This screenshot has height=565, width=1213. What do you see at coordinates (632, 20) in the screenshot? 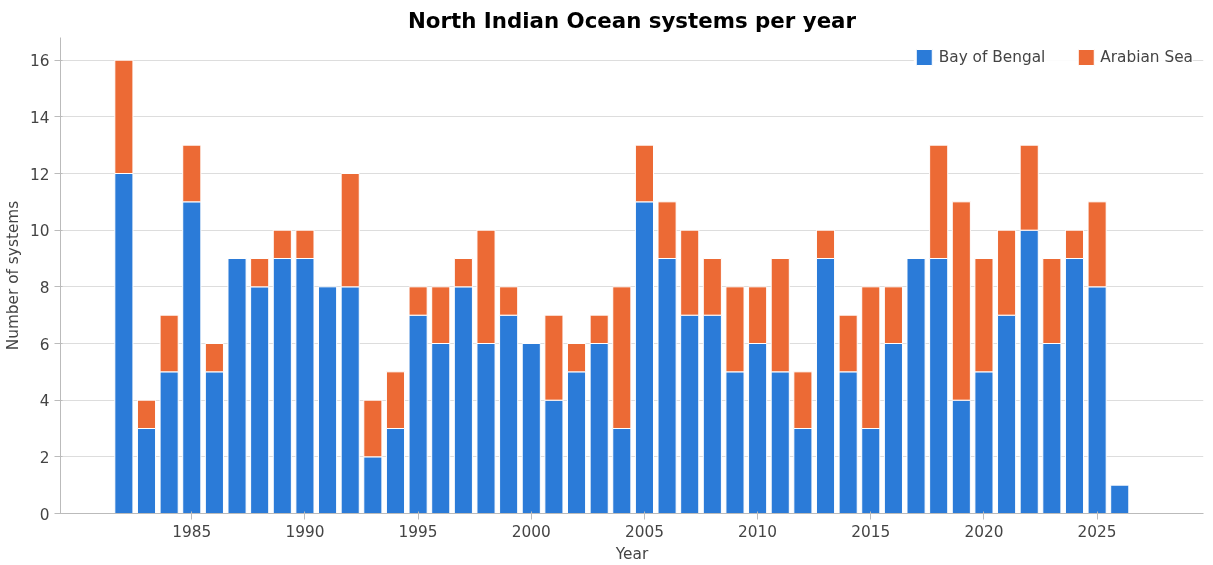
I see `chart-title: North Indian Ocean systems per year` at bounding box center [632, 20].